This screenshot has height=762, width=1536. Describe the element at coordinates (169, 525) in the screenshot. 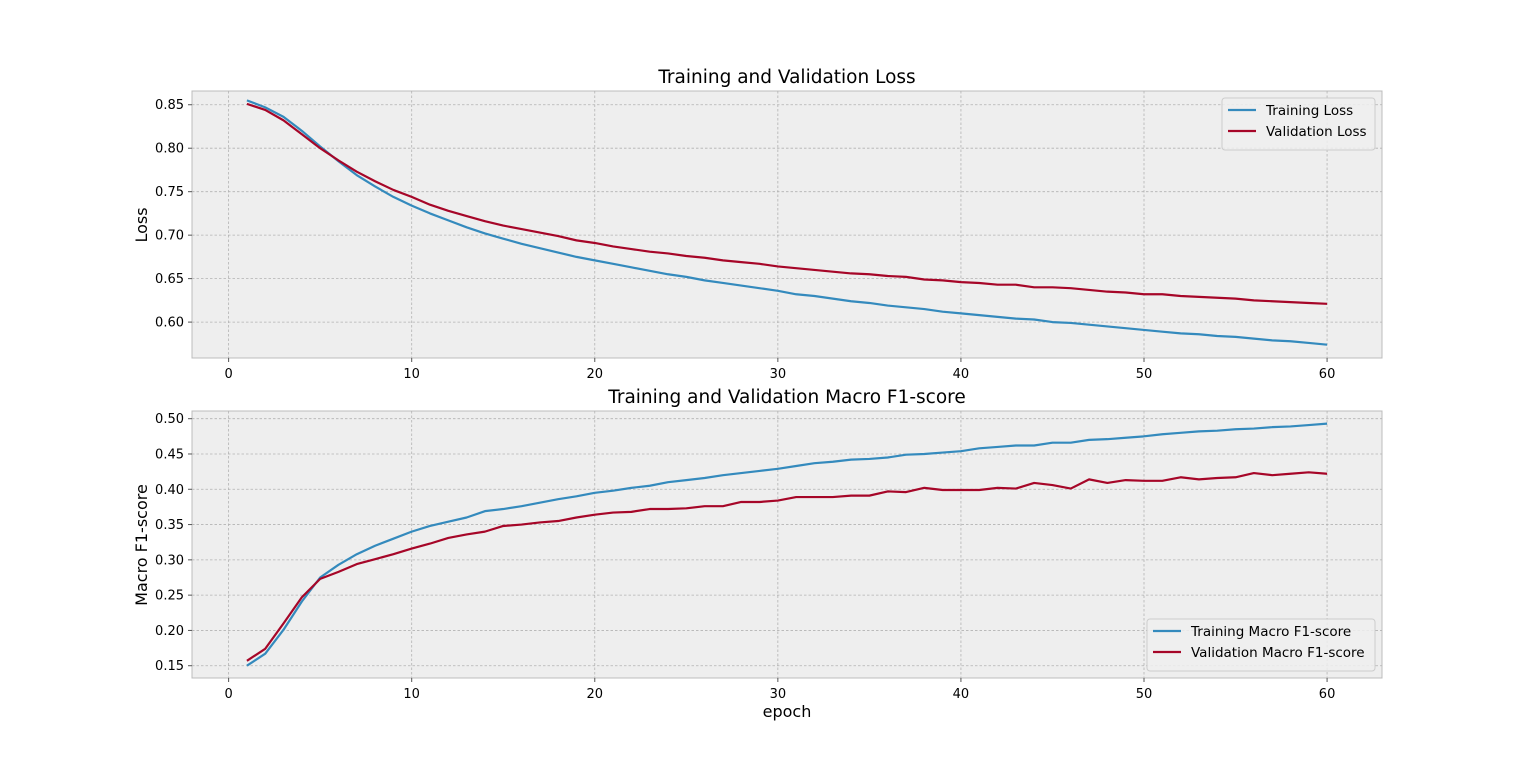

I see `y-tick-label: 0.35` at that location.